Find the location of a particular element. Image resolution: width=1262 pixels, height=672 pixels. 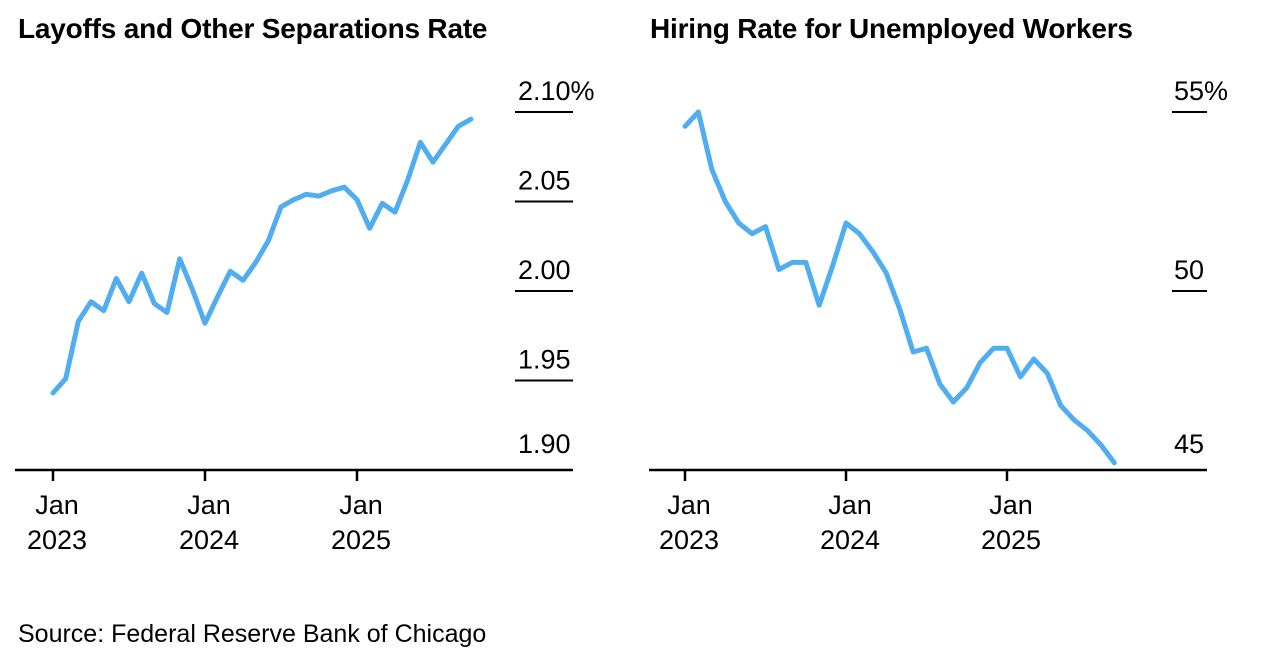

series-line is located at coordinates (262, 256).